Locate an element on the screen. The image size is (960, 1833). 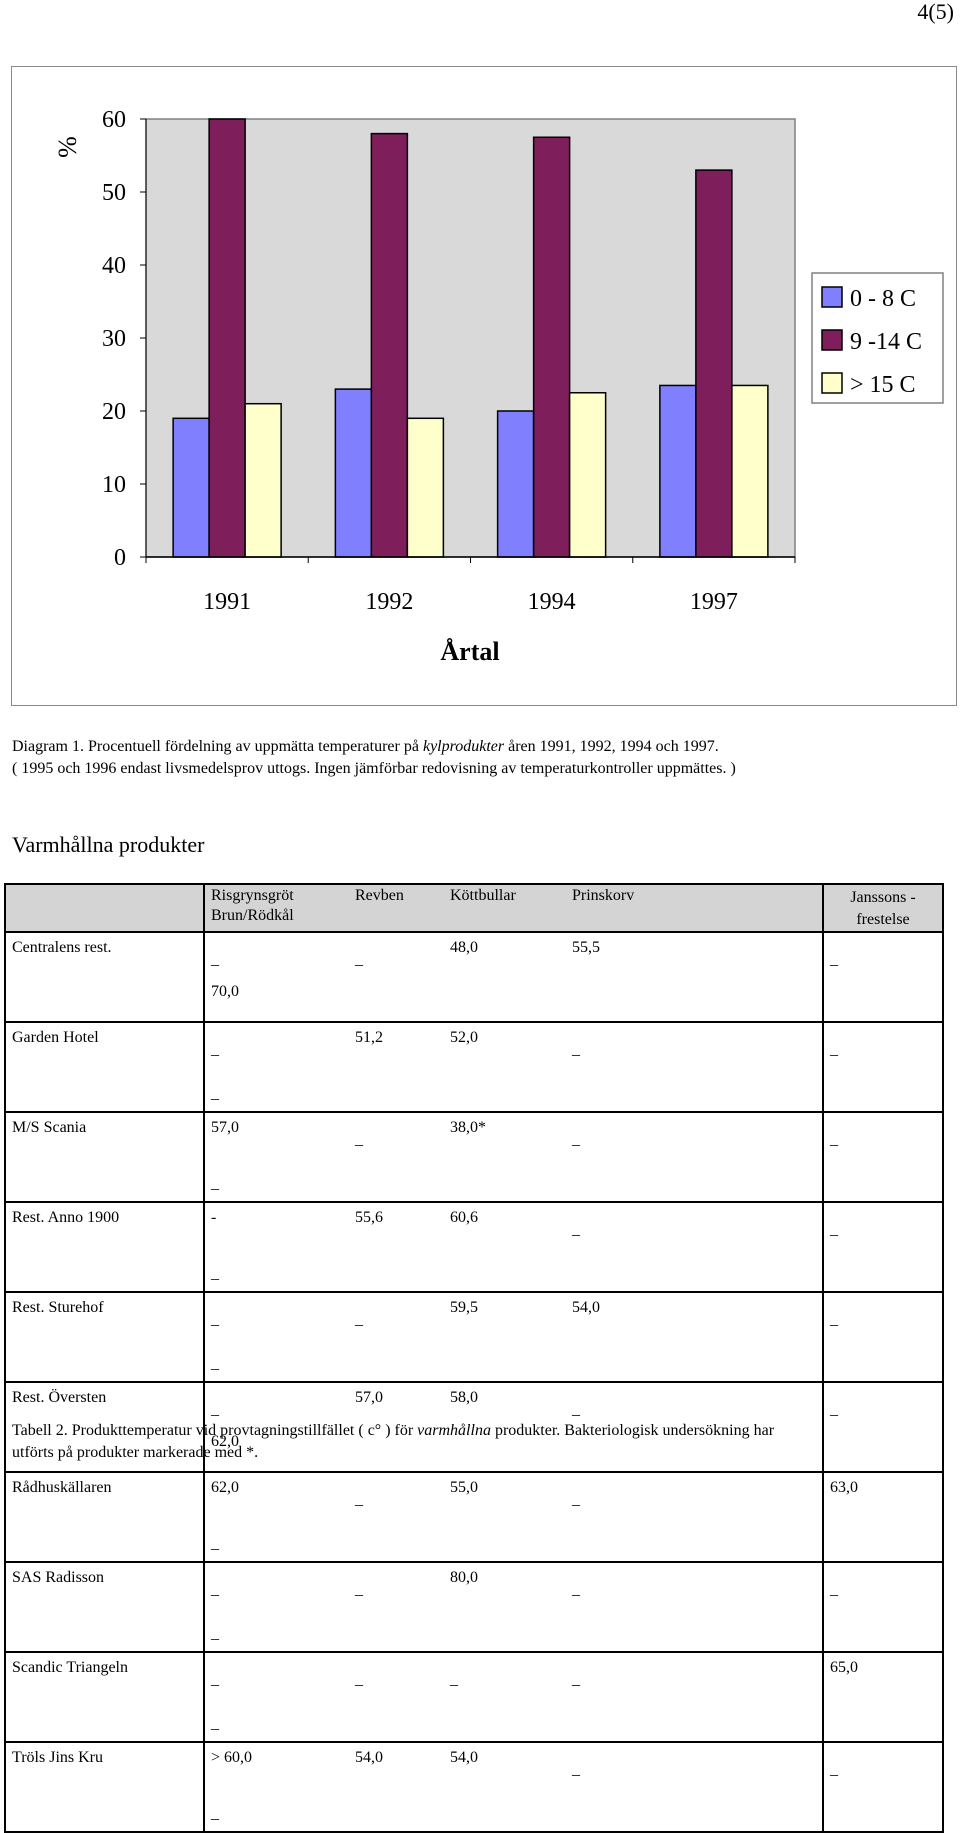
y-tick-label: 60 is located at coordinates (114, 120).